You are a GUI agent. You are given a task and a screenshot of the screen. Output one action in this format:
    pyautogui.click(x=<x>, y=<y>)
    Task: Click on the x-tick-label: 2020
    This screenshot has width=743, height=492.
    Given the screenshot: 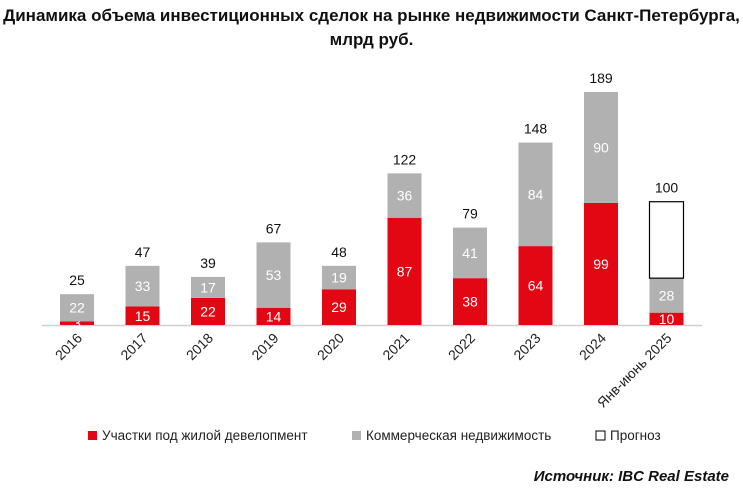 What is the action you would take?
    pyautogui.click(x=330, y=346)
    